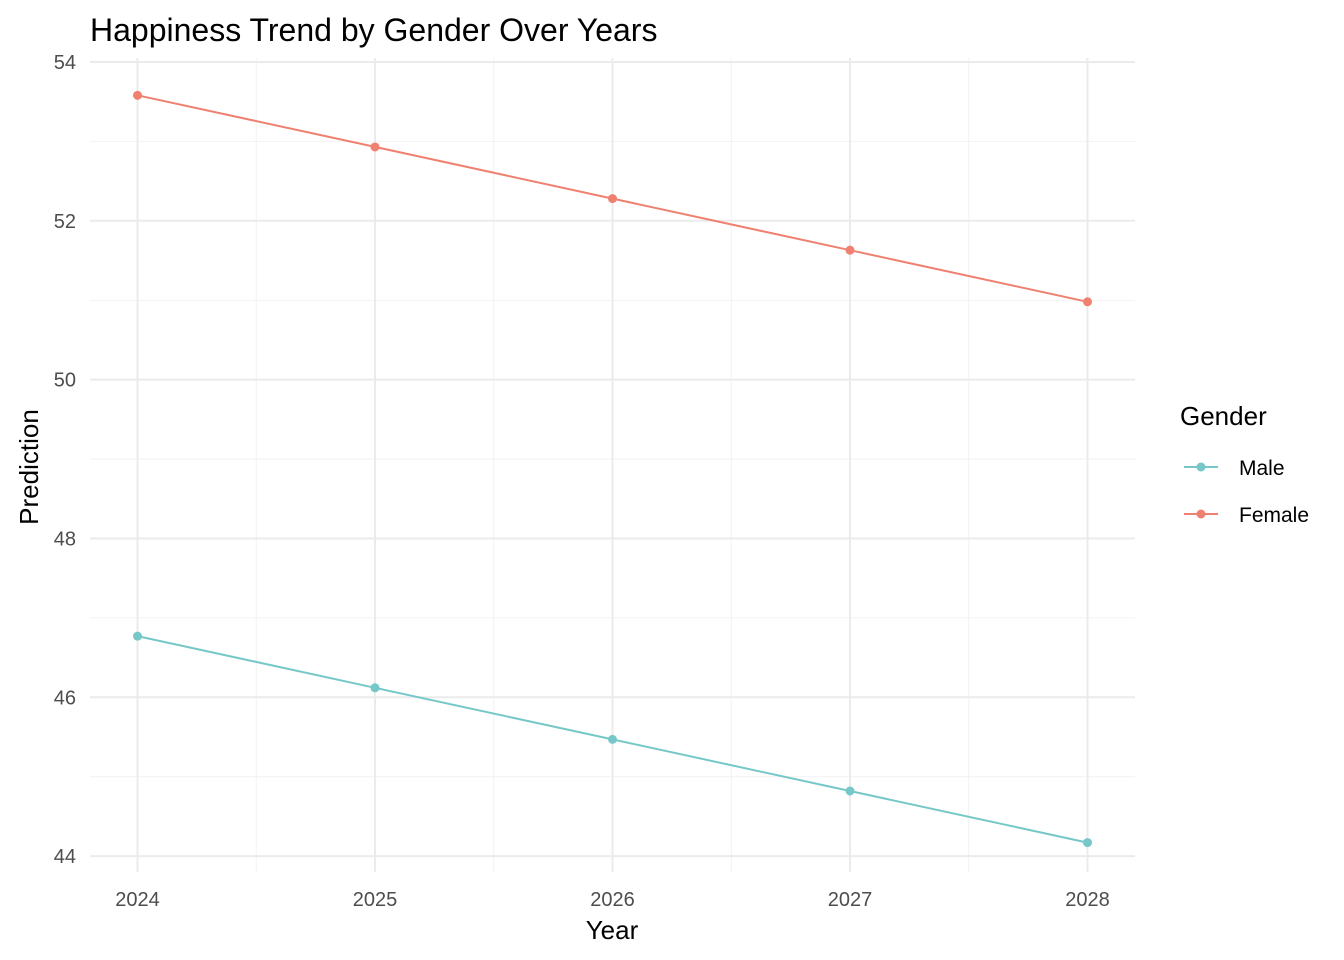 This screenshot has height=960, width=1344. I want to click on legend: Gender Male Female, so click(1244, 464).